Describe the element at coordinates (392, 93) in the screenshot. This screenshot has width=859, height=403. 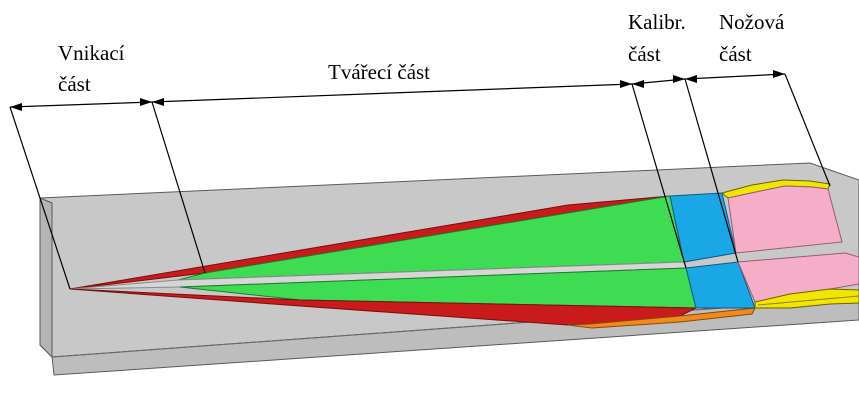
I see `dimension-line-tvareci` at that location.